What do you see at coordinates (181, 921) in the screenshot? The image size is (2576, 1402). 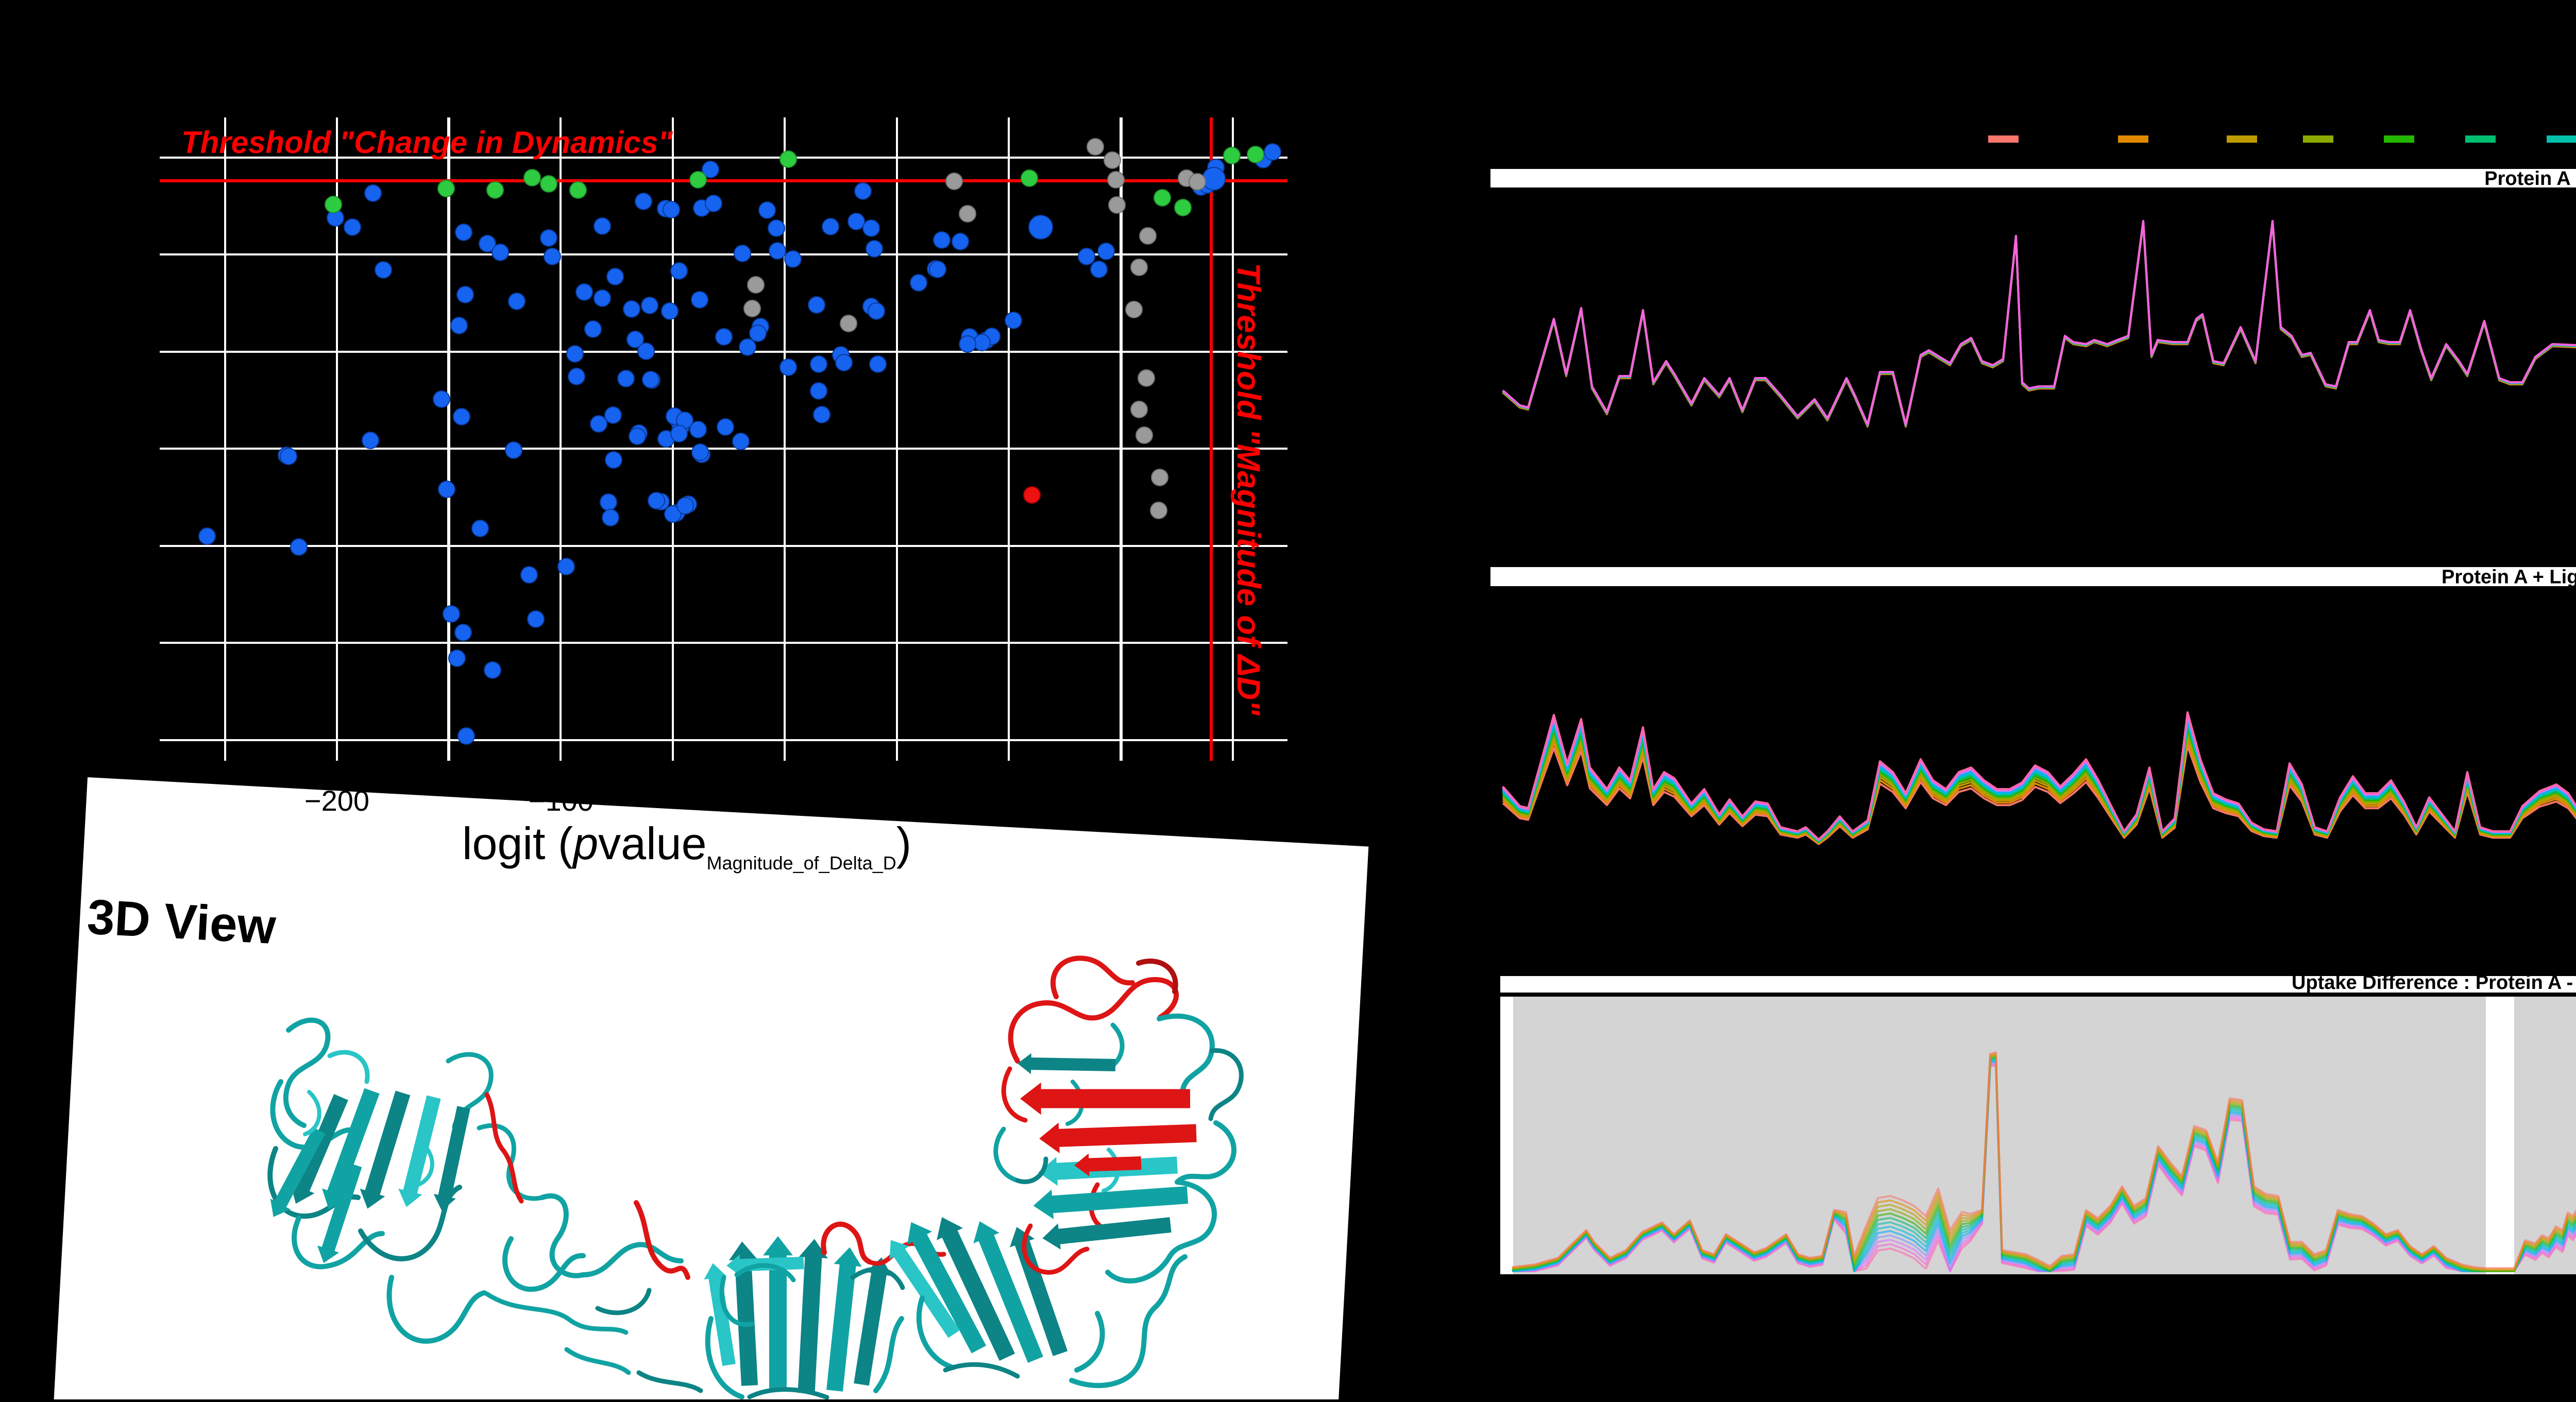 I see `svg-text: 3D View` at bounding box center [181, 921].